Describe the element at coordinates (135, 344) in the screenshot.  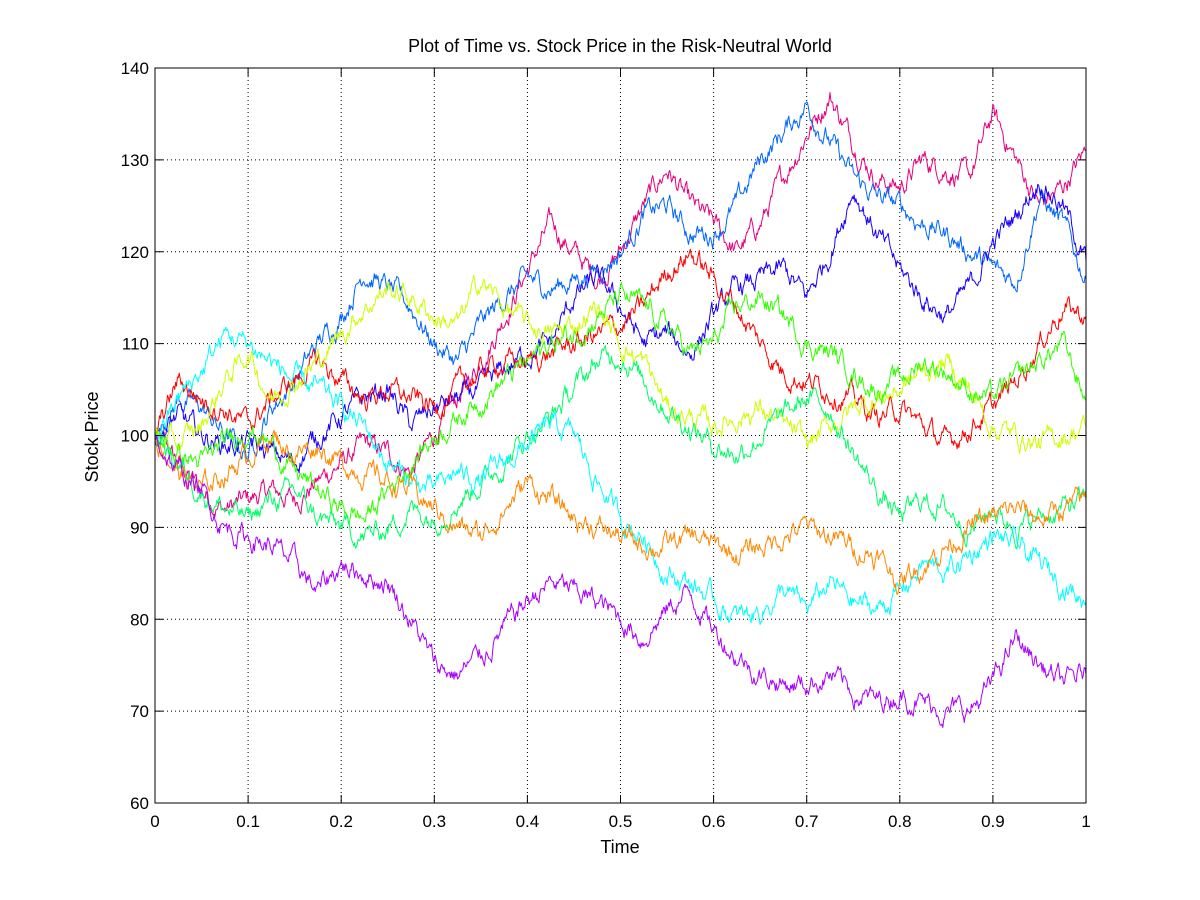
I see `y-tick-label: 110` at that location.